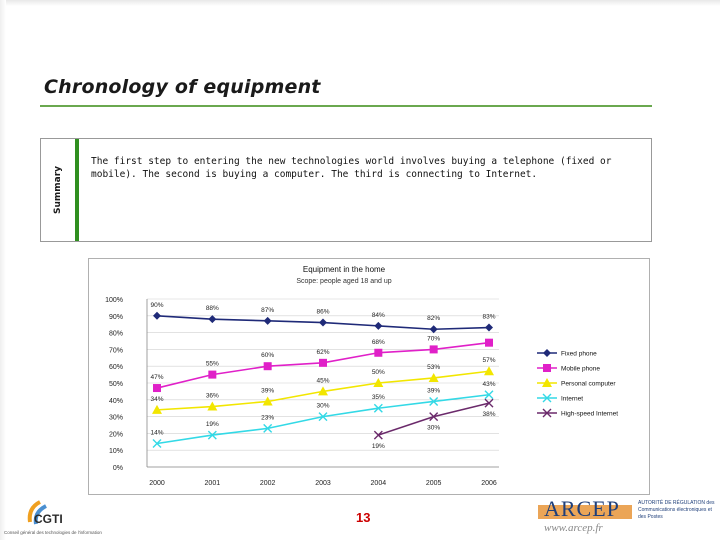 This screenshot has width=720, height=540. I want to click on data-label: 30%, so click(322, 406).